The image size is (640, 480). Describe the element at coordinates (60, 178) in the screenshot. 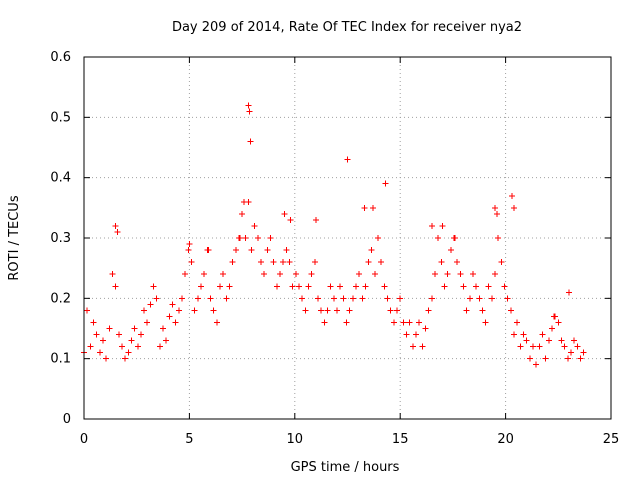

I see `y-tick-label: 0.4` at that location.